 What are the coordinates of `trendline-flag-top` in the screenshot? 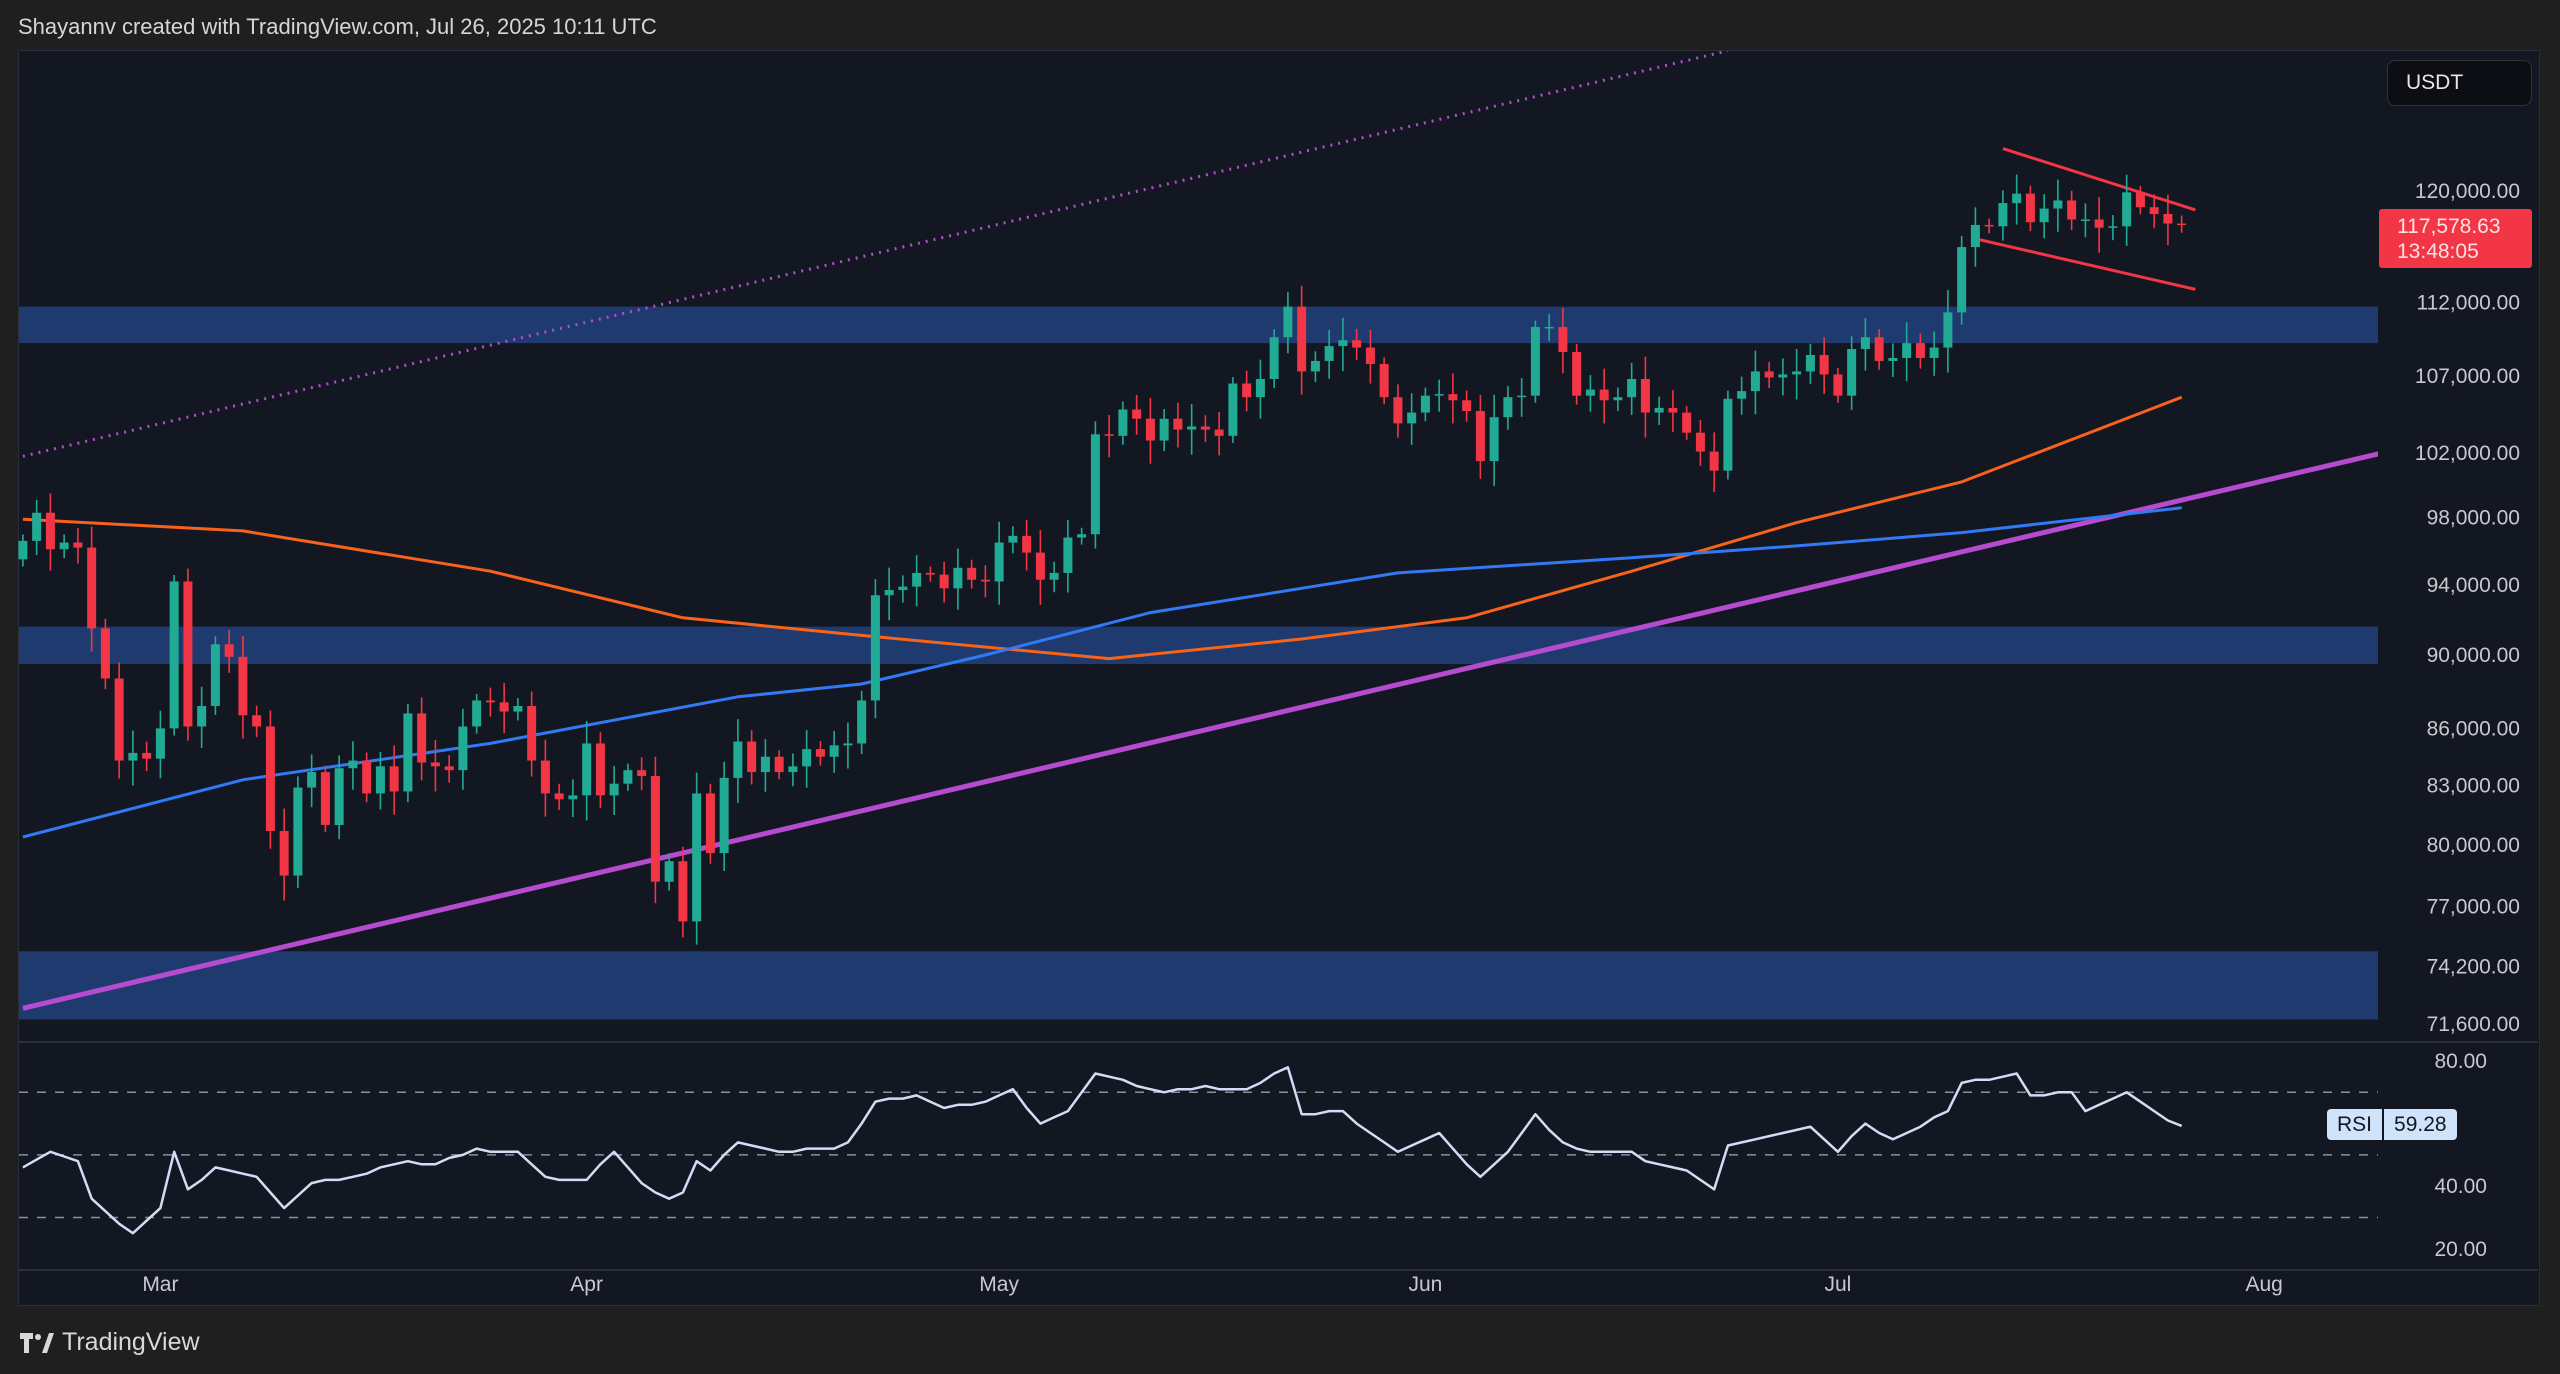 It's located at (2099, 179).